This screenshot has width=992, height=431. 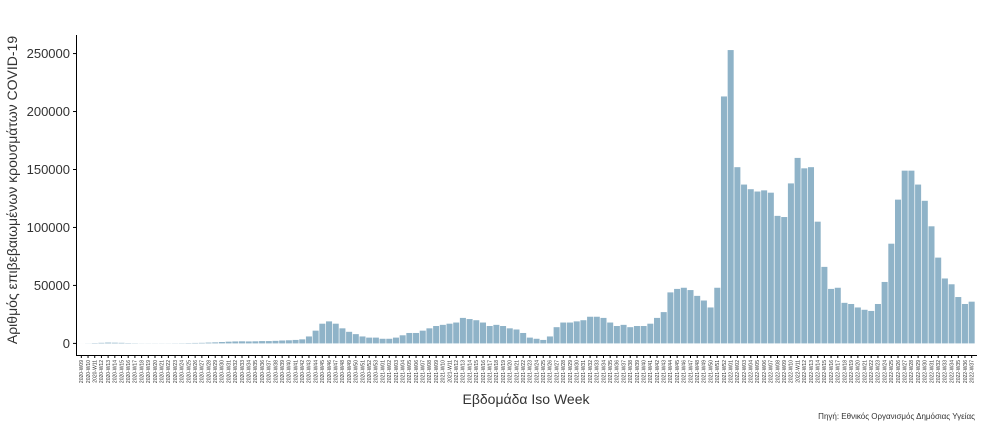 I want to click on x-tick-label: 2020-W19, so click(x=149, y=371).